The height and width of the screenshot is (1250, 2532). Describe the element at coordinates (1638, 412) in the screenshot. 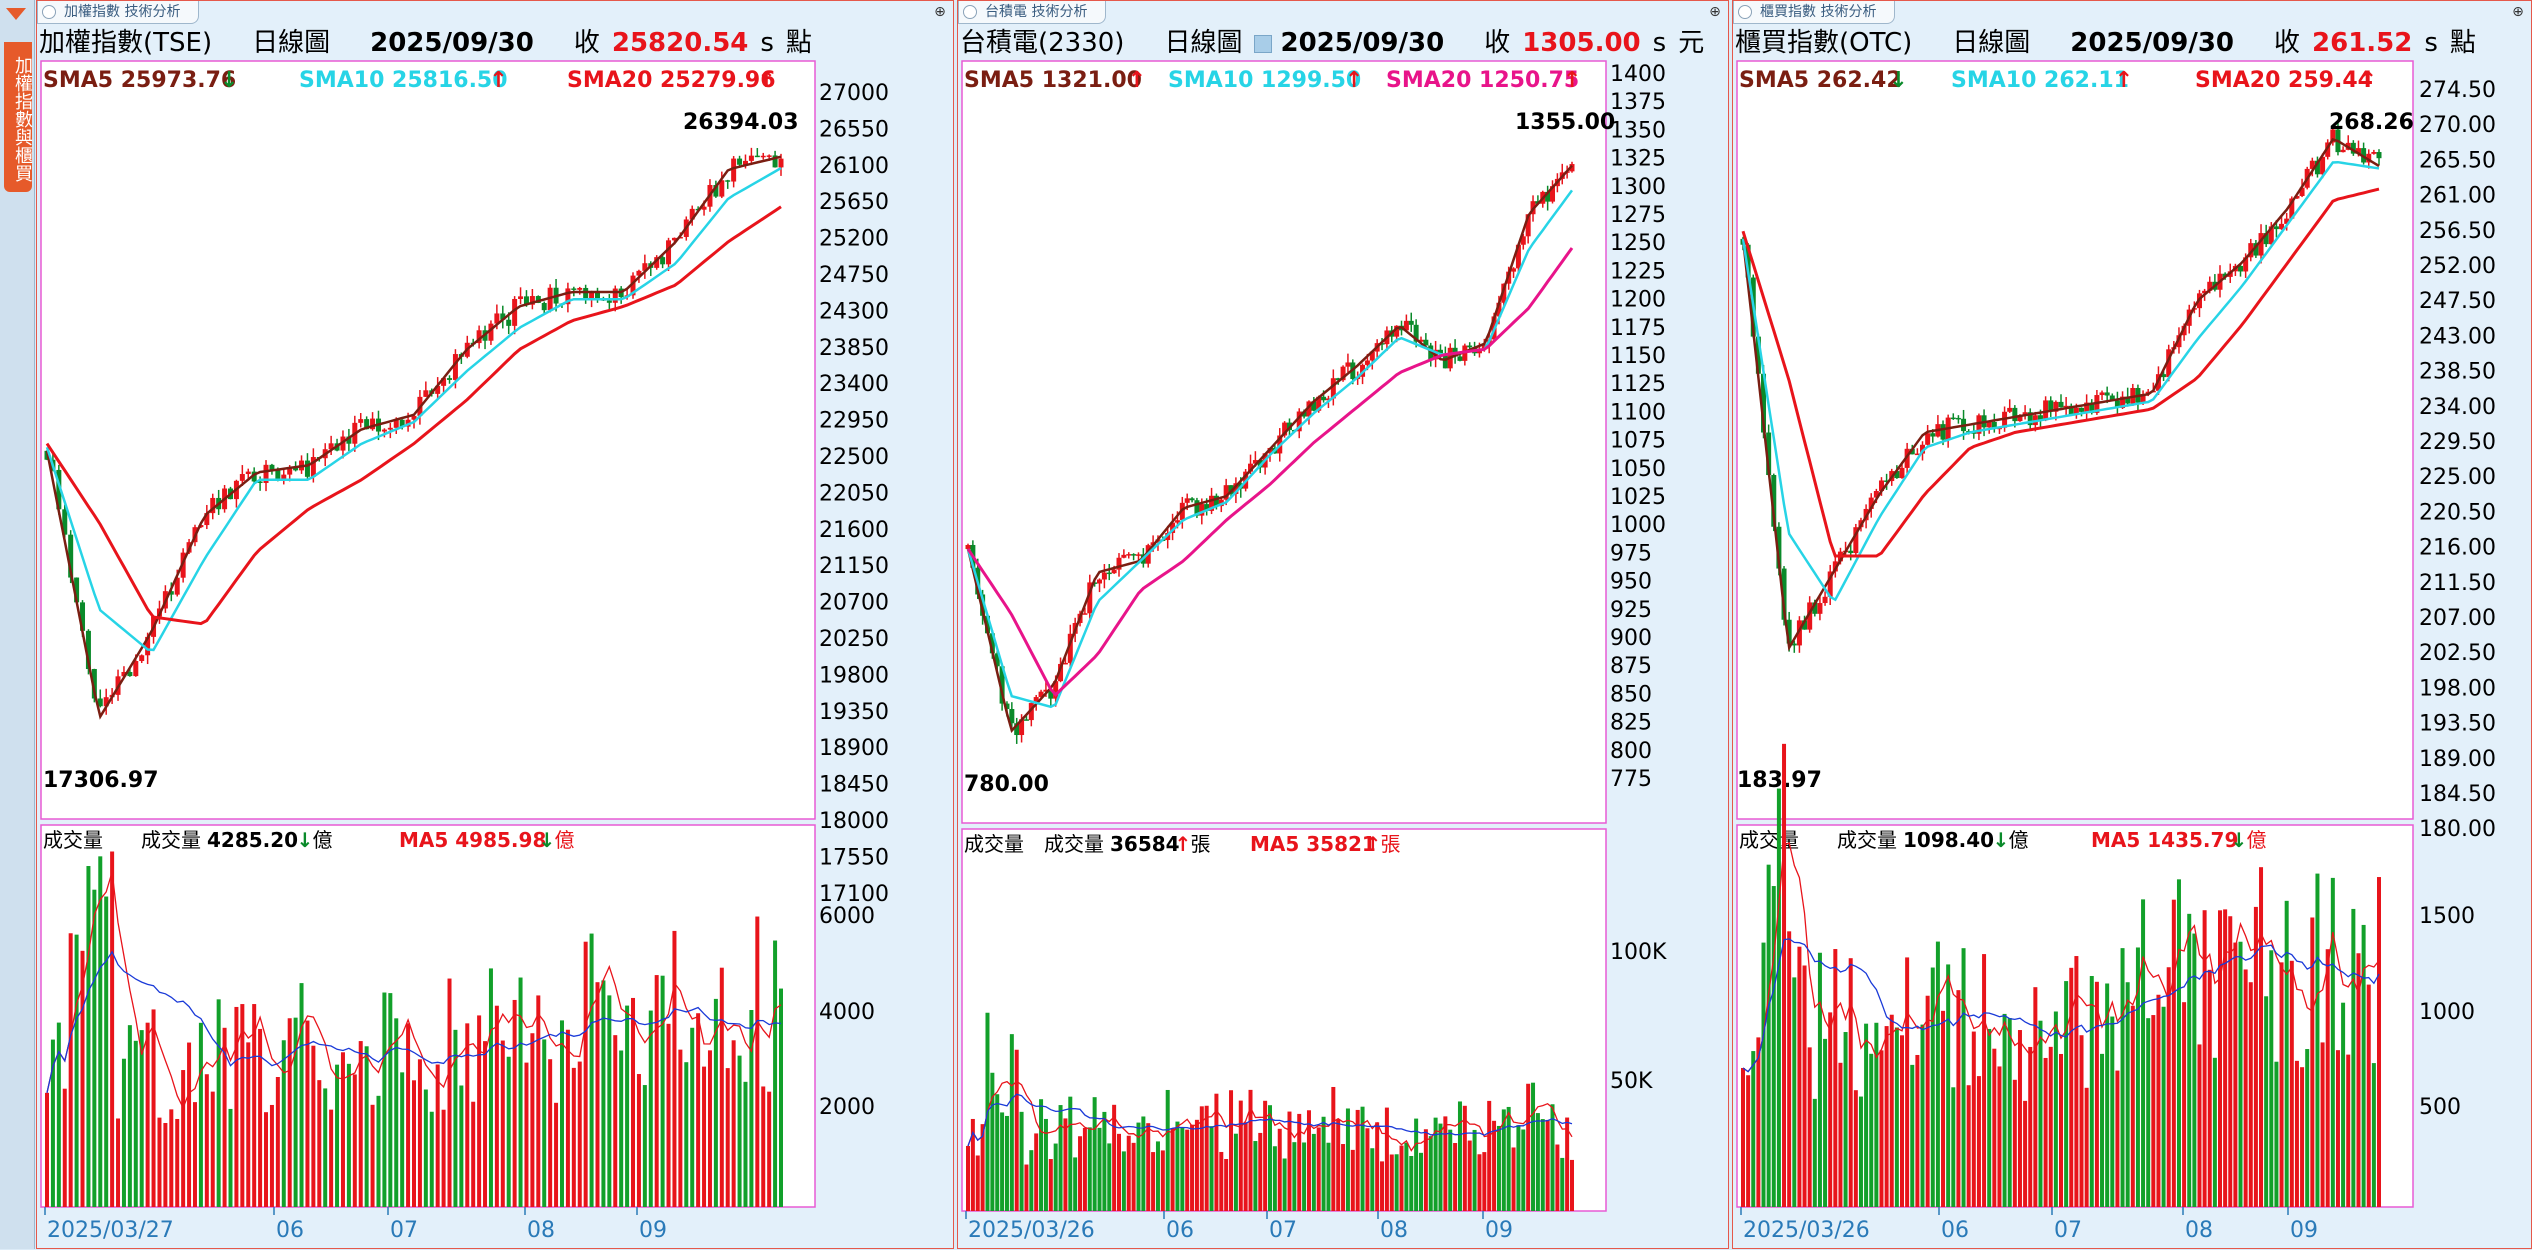

I see `y-tick-label: 1100` at that location.